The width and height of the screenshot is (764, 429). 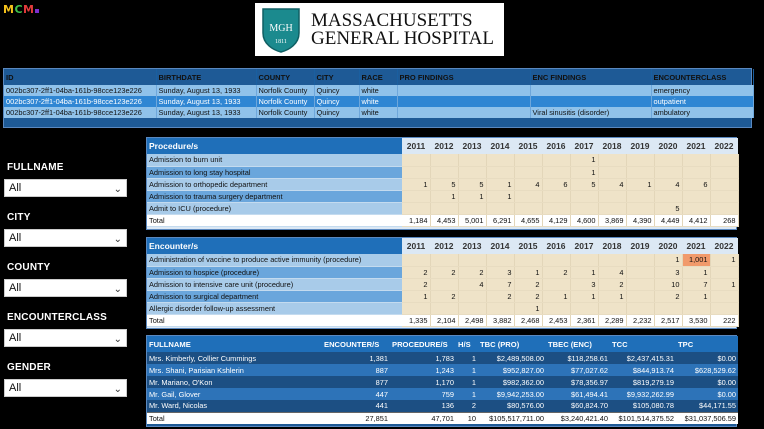 What do you see at coordinates (464, 77) in the screenshot?
I see `encounters-col-header: PRO FINDINGS` at bounding box center [464, 77].